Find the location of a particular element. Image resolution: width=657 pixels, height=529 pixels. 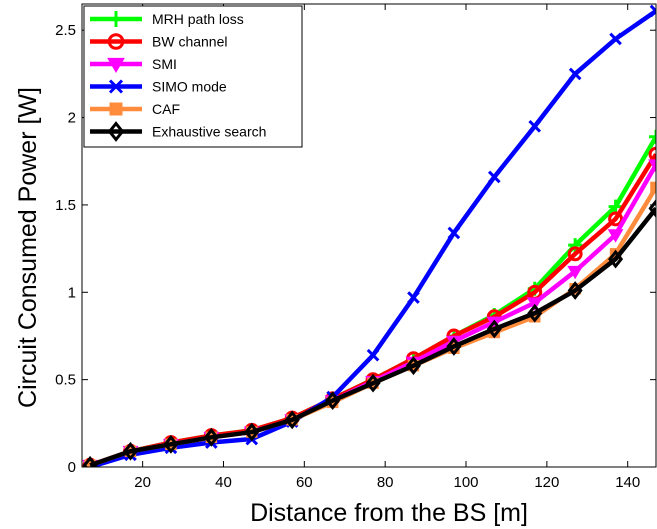

legend-label: BW channel is located at coordinates (189, 42).